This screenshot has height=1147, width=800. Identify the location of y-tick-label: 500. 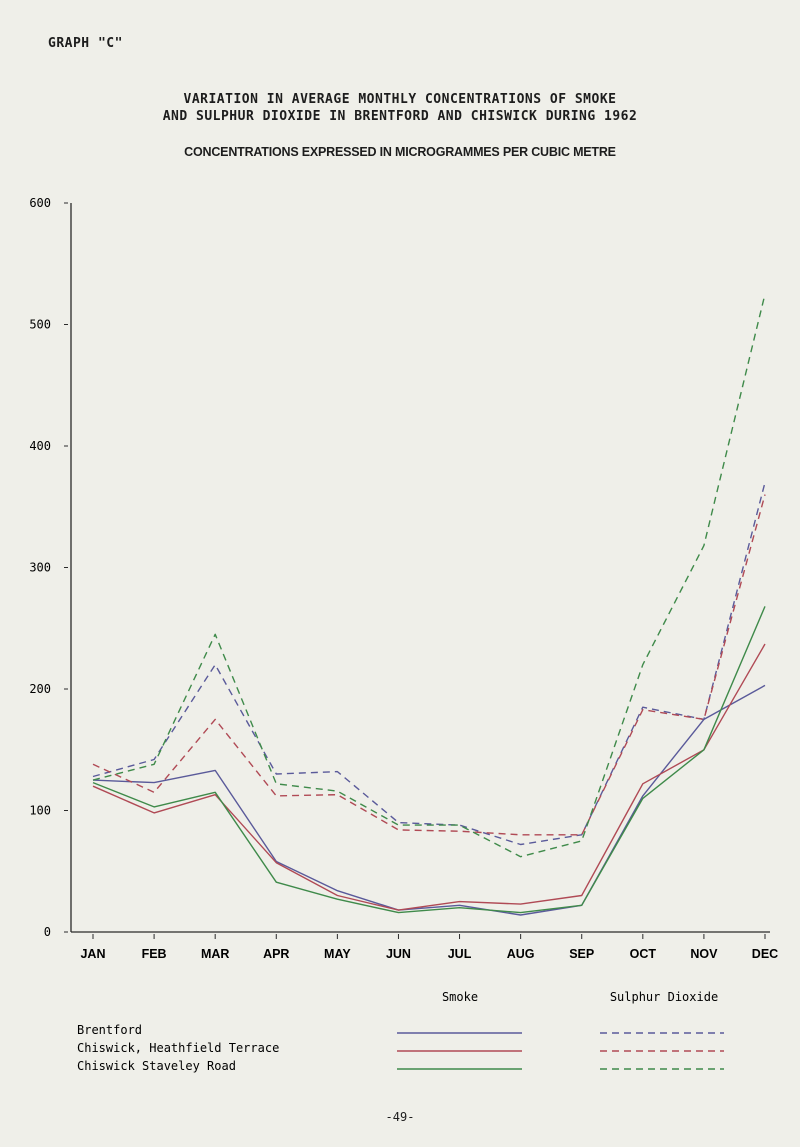
(40, 325).